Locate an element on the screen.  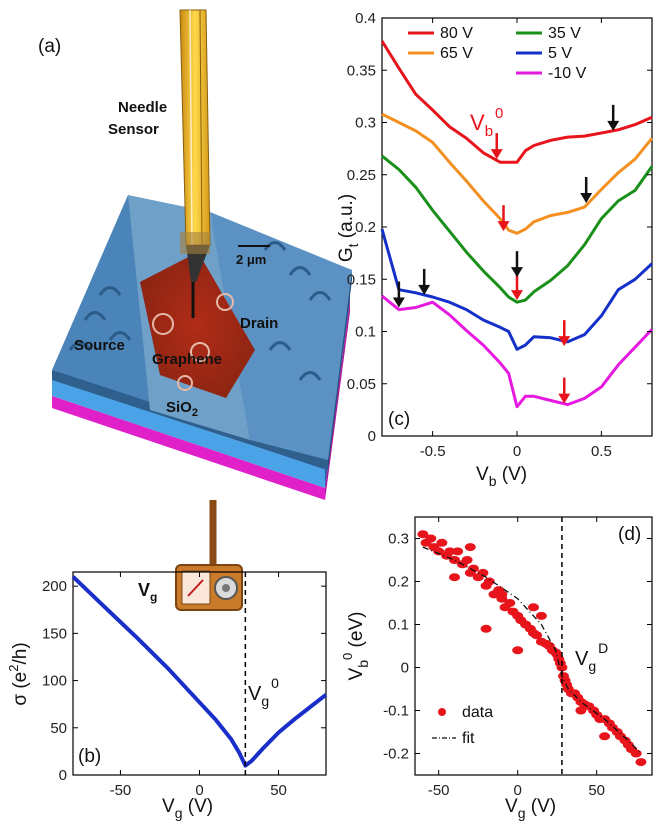
legend-label: 35 V is located at coordinates (564, 33).